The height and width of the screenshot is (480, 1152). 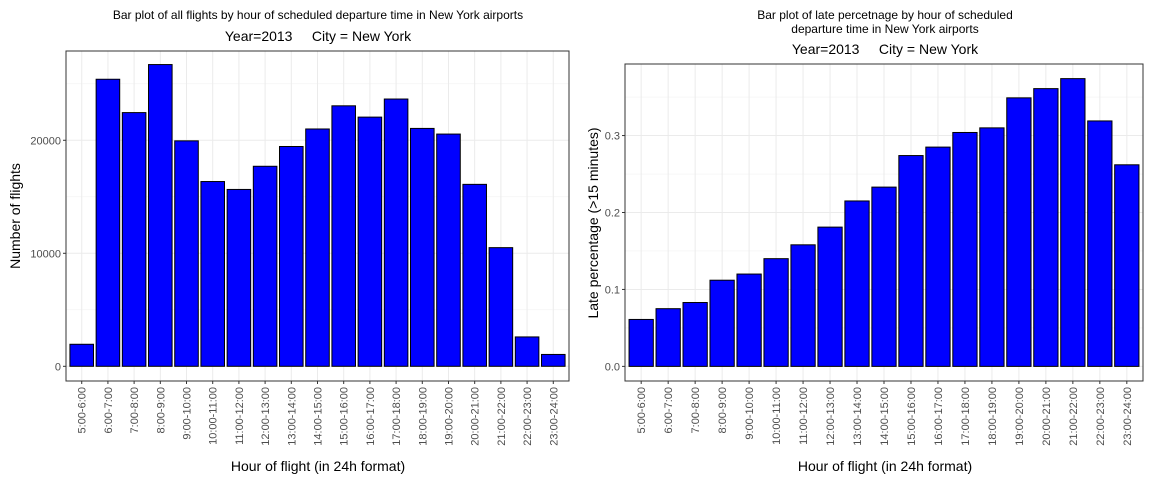 What do you see at coordinates (992, 247) in the screenshot?
I see `bar-18:00-19:00` at bounding box center [992, 247].